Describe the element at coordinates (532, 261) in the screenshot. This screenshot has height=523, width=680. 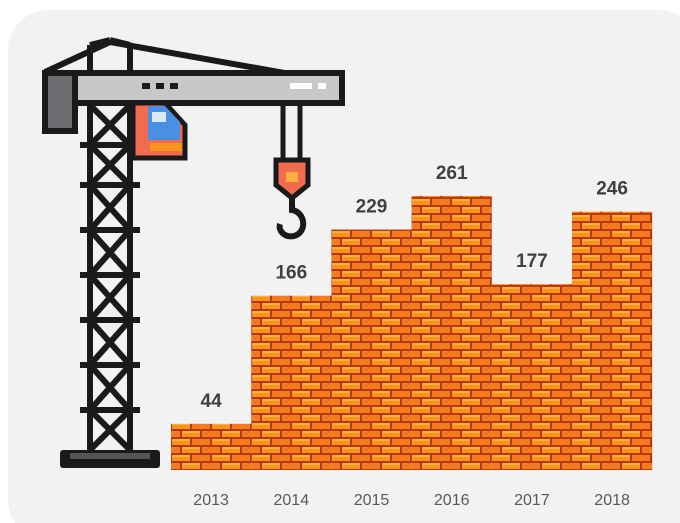
I see `value-label: 177` at that location.